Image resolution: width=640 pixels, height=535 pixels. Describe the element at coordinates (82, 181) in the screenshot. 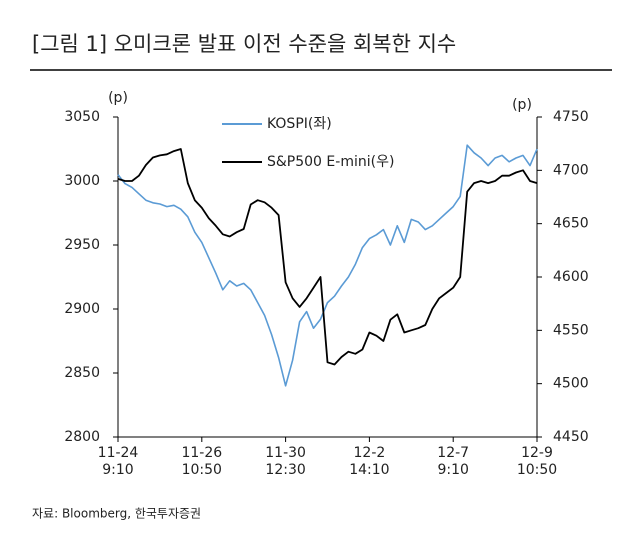

I see `y-tick-label: 3000` at that location.